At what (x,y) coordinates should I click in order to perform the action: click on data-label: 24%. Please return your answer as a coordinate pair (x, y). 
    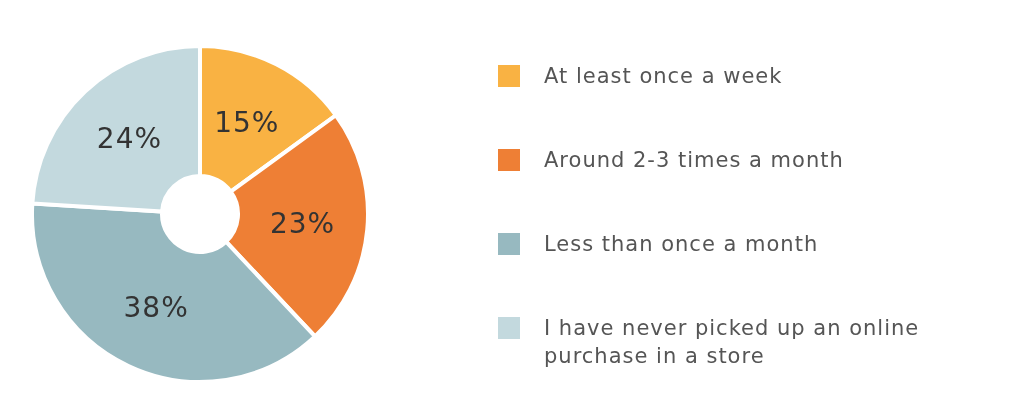
    Looking at the image, I should click on (129, 139).